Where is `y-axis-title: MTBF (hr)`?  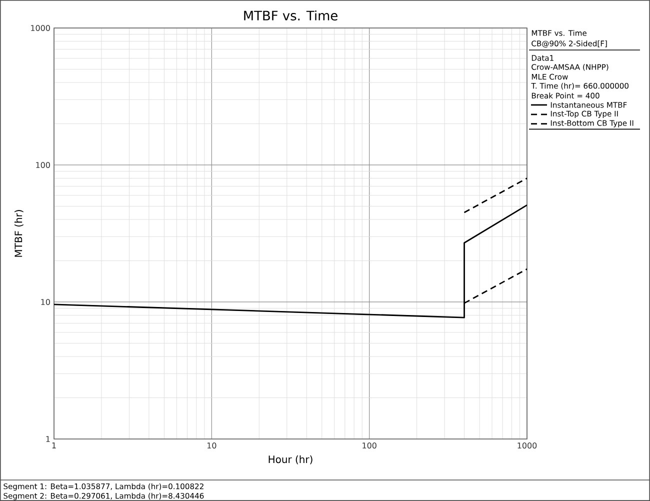 y-axis-title: MTBF (hr) is located at coordinates (19, 233).